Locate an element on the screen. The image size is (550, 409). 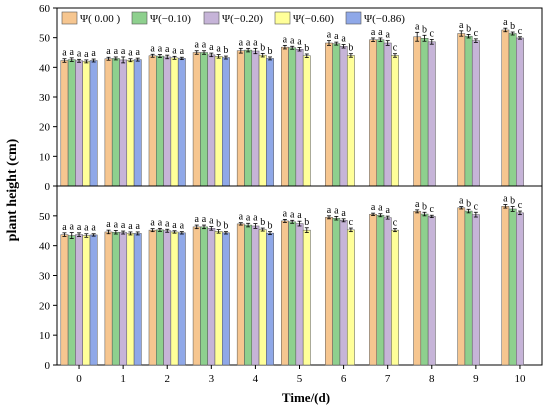
x-tick-label: 2 is located at coordinates (167, 379).